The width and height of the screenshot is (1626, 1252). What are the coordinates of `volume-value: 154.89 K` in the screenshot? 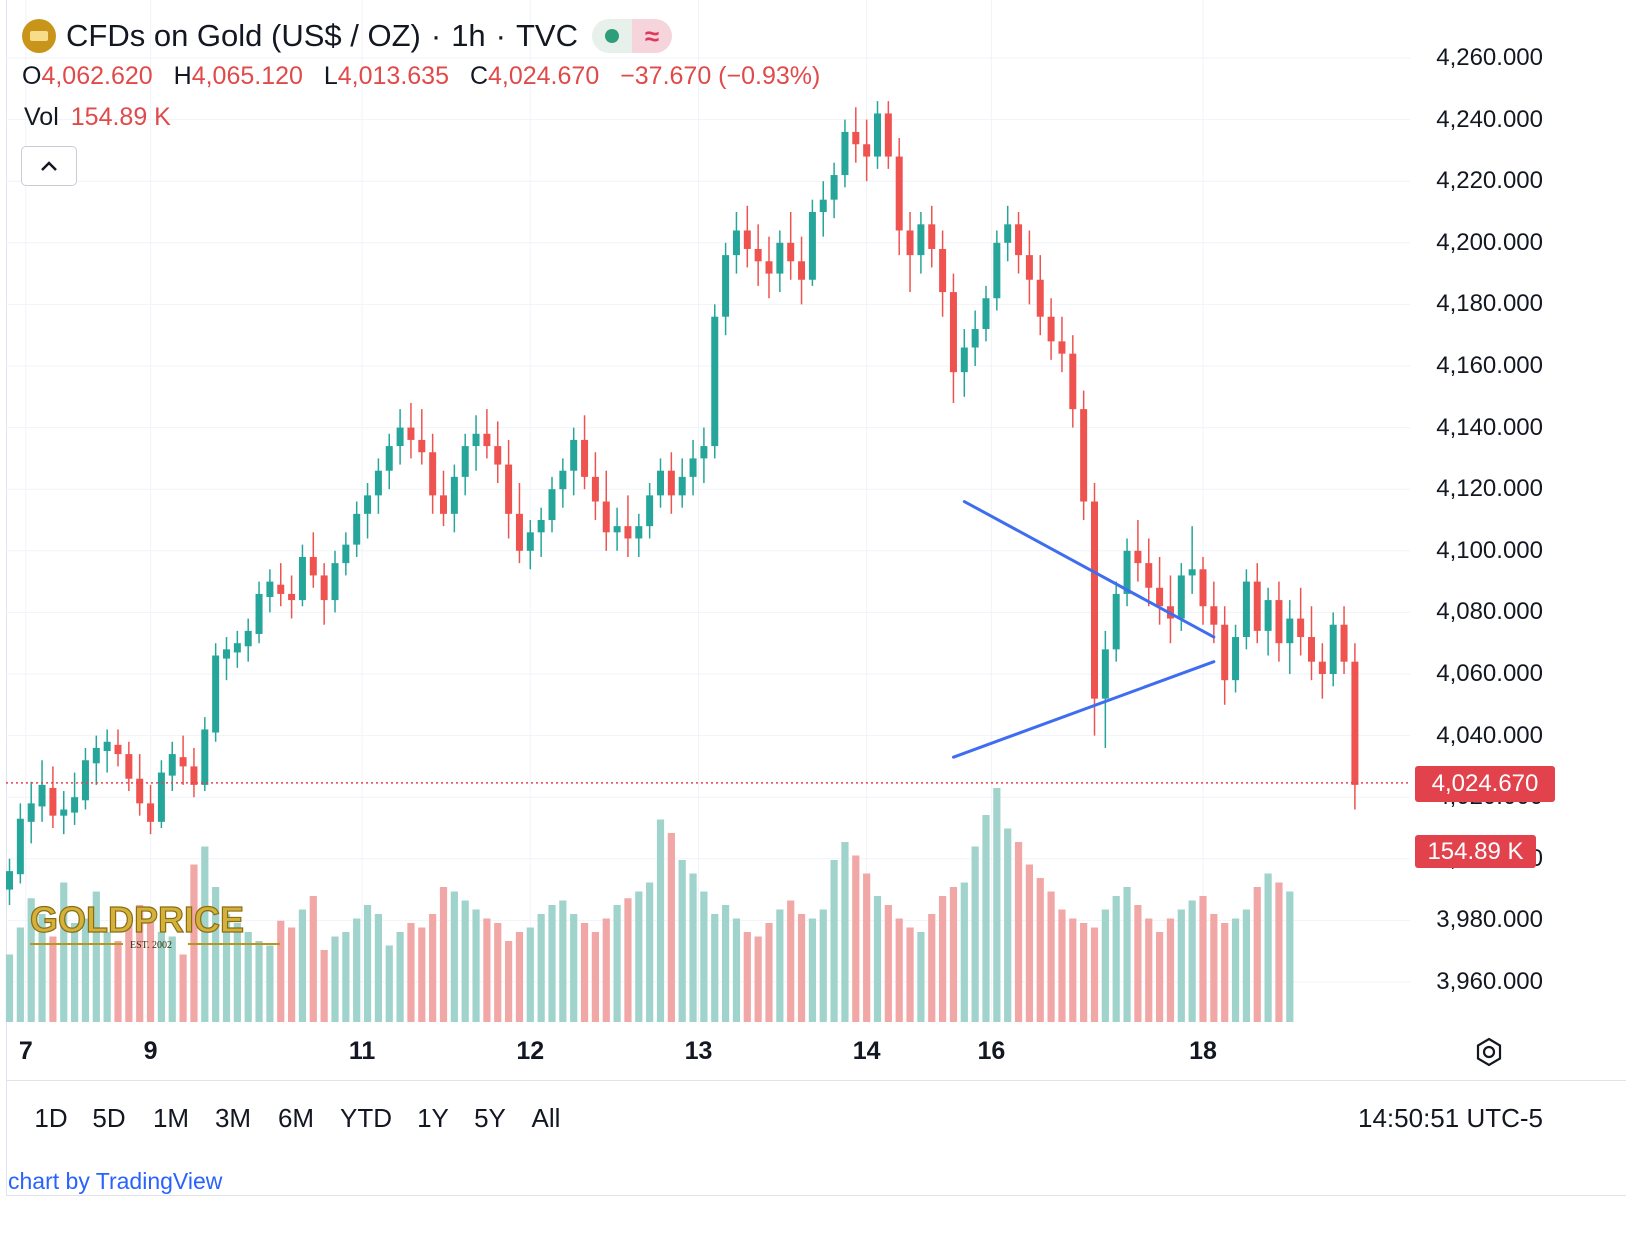 It's located at (120, 117).